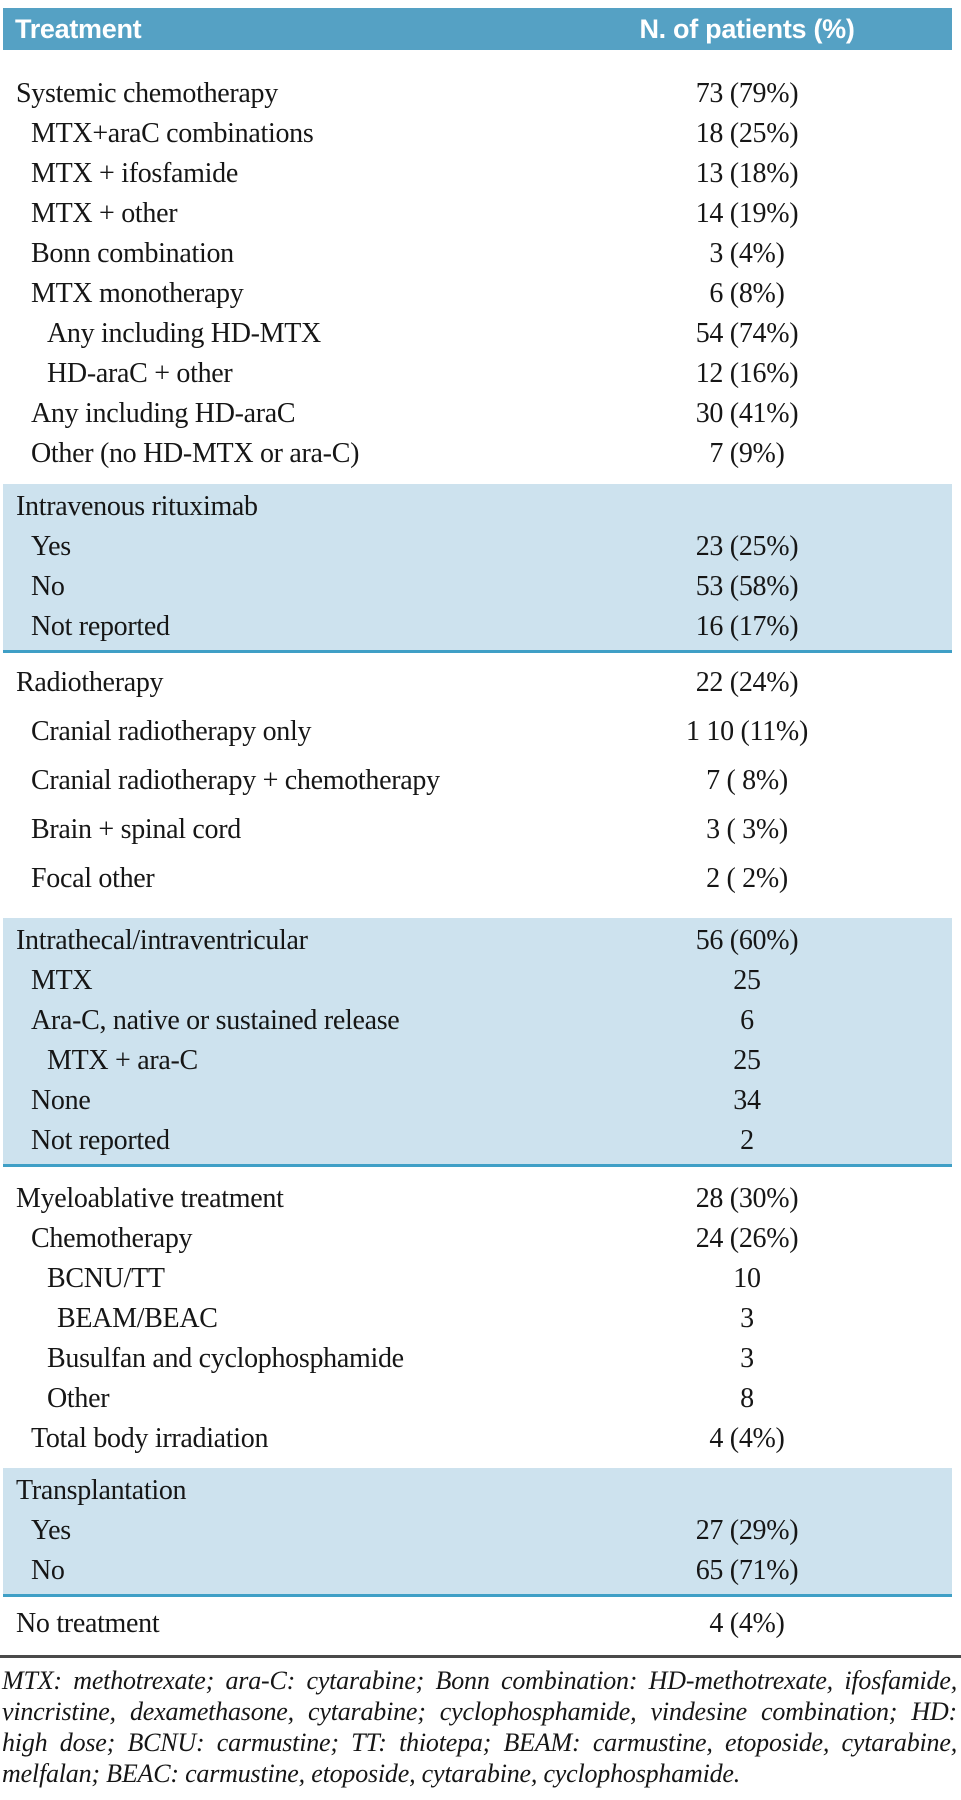 This screenshot has width=961, height=1800. I want to click on row-label: MTX + other, so click(104, 213).